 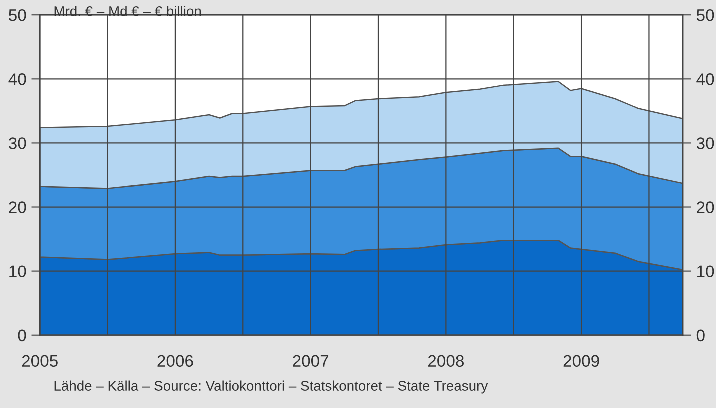 I want to click on x-tick-label: 2005, so click(x=40, y=361).